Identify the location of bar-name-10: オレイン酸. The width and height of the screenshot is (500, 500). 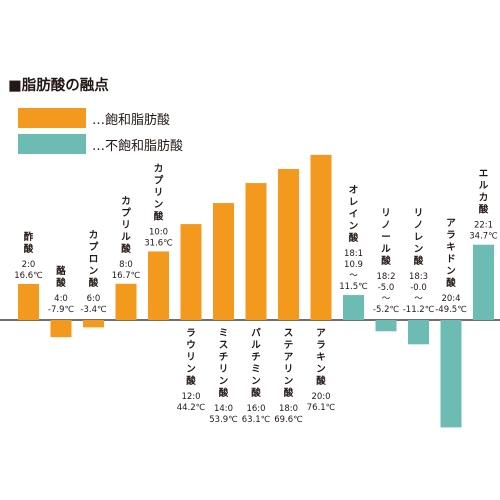
(354, 214).